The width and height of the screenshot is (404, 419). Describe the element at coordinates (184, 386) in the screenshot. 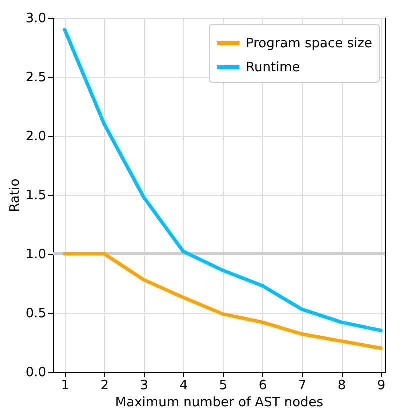

I see `x-tick-label: 4` at that location.